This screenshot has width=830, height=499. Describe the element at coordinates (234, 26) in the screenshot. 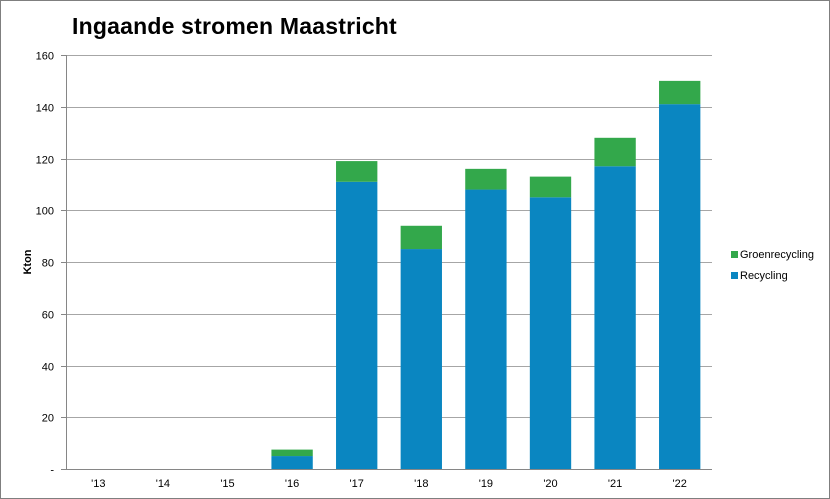

I see `chart-title: Ingaande stromen Maastricht` at that location.